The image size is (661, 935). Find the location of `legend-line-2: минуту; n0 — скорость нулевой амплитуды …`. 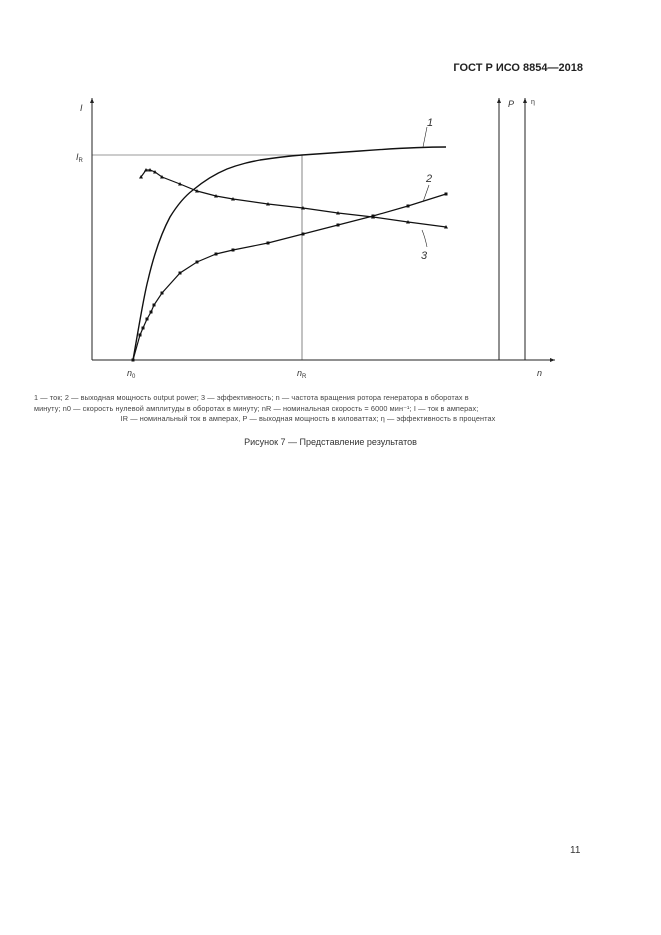

legend-line-2: минуту; n0 — скорость нулевой амплитуды … is located at coordinates (256, 408).